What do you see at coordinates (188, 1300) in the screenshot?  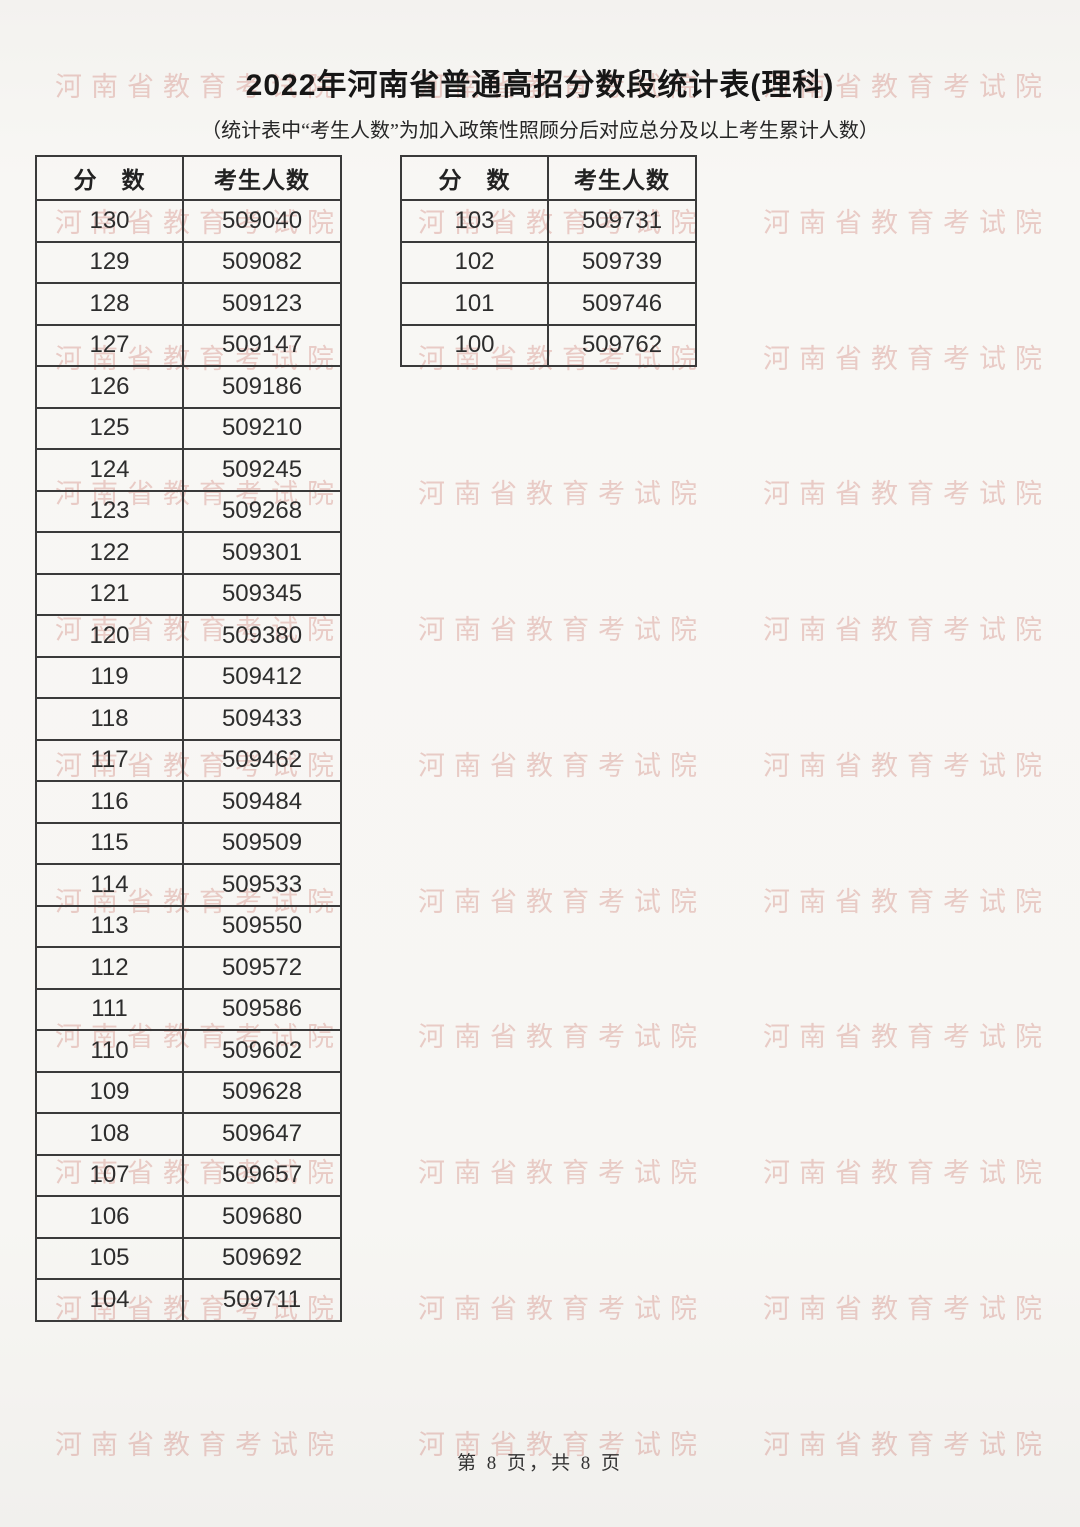 I see `table-row: 104 509711` at bounding box center [188, 1300].